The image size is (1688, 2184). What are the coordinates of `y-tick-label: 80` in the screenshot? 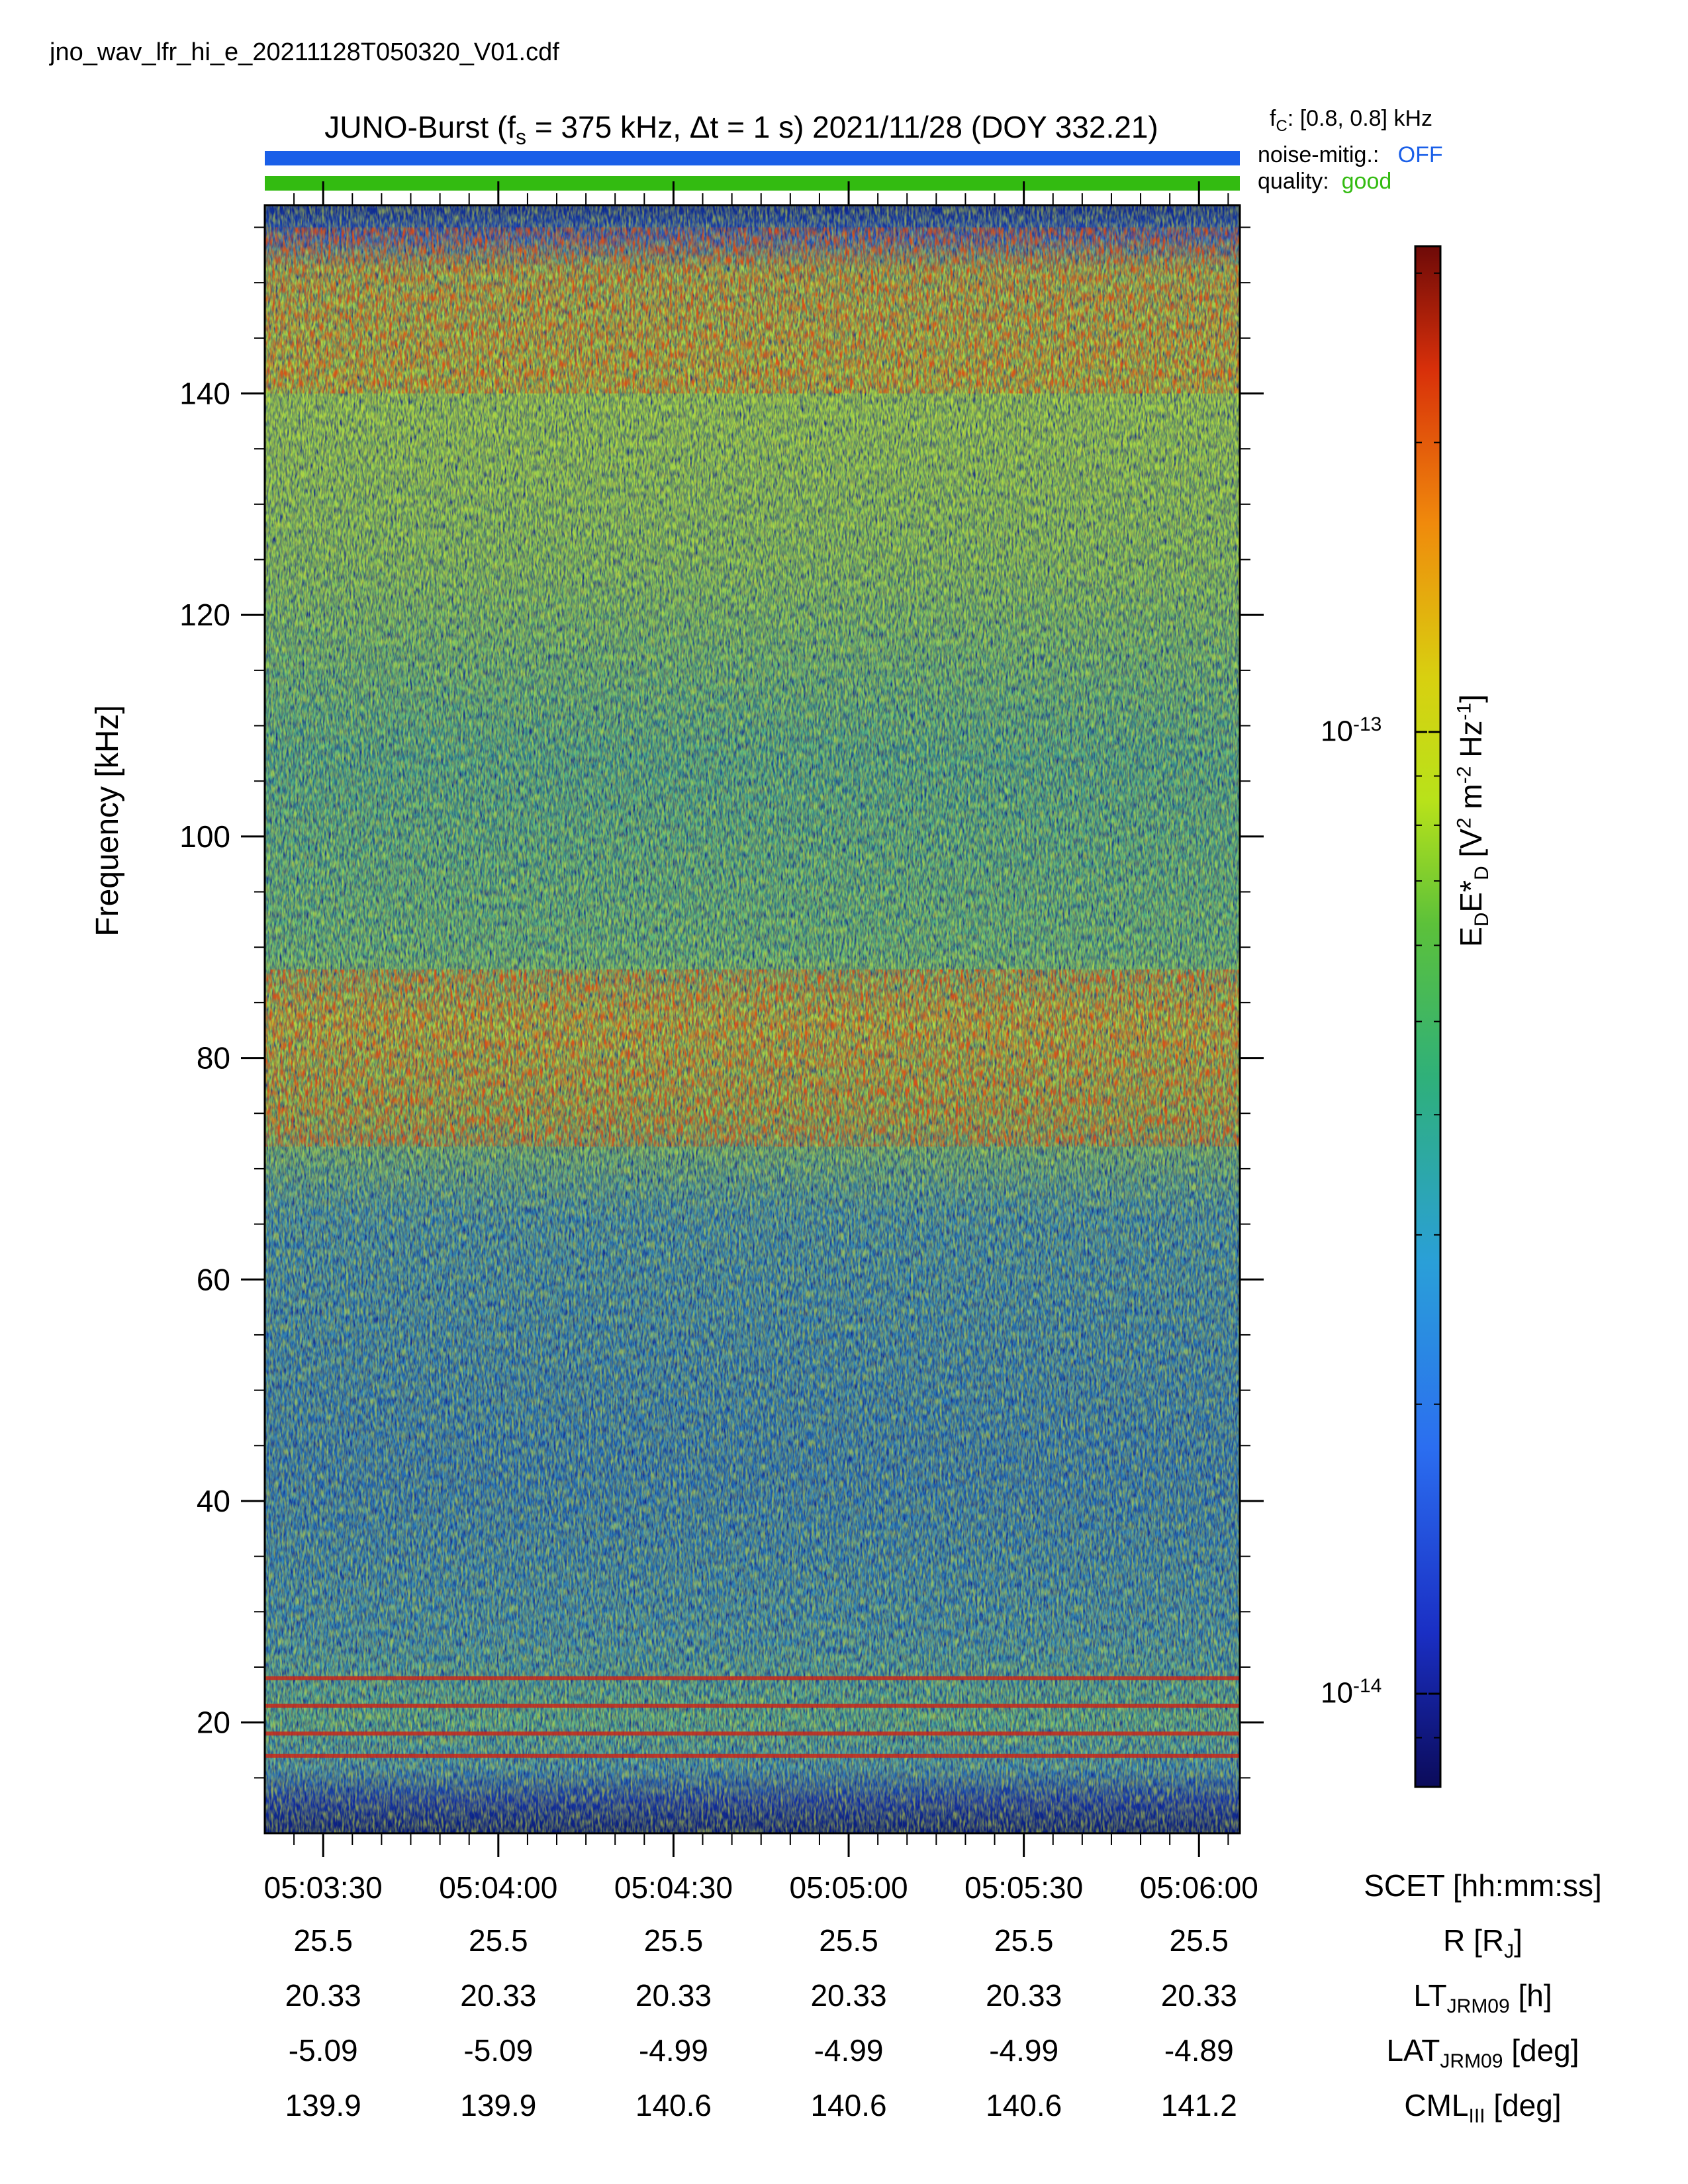 It's located at (213, 1058).